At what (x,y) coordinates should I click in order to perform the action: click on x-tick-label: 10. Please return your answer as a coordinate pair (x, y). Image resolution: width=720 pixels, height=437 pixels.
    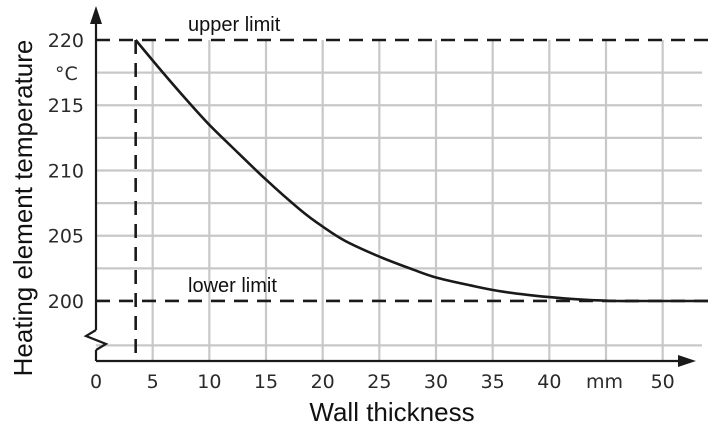
    Looking at the image, I should click on (209, 382).